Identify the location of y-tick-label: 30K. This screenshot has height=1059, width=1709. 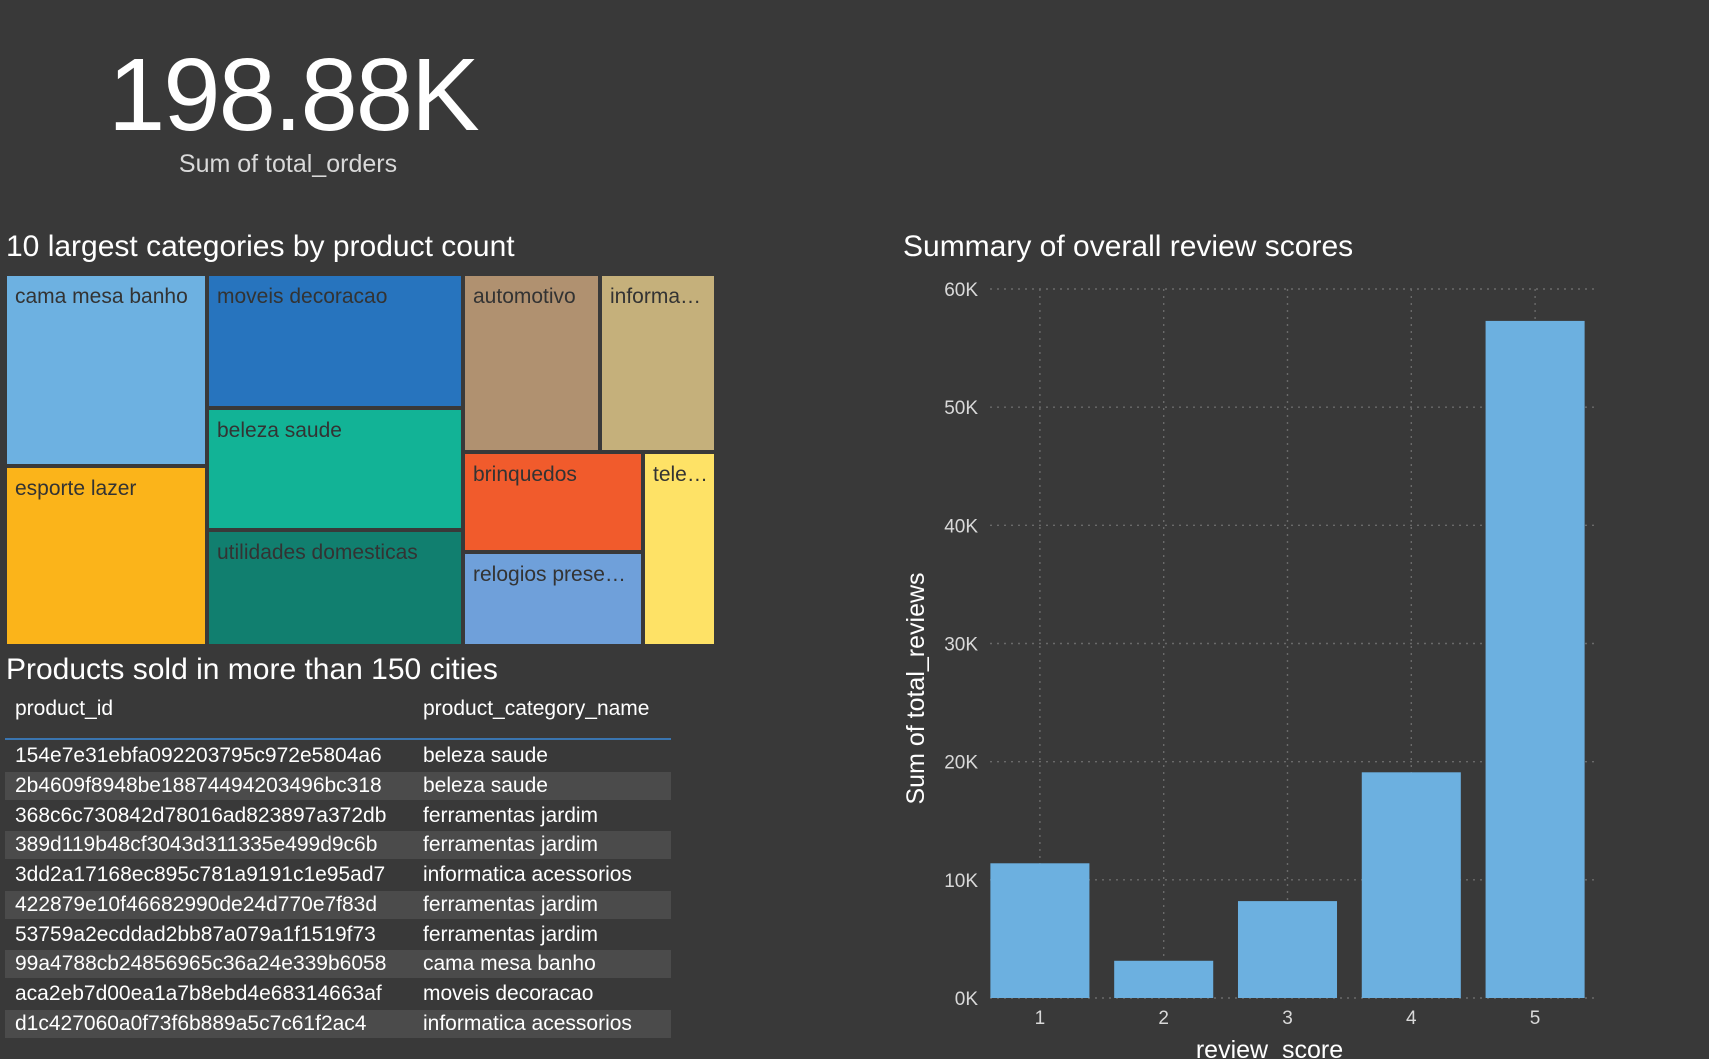
(961, 645).